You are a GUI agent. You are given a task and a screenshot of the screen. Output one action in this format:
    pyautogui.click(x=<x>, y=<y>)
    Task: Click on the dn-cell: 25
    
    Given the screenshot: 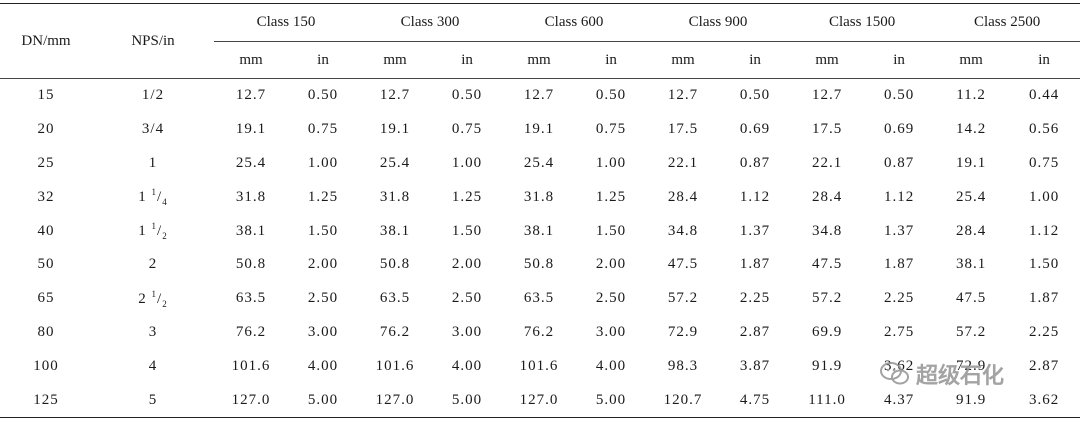 What is the action you would take?
    pyautogui.click(x=46, y=162)
    